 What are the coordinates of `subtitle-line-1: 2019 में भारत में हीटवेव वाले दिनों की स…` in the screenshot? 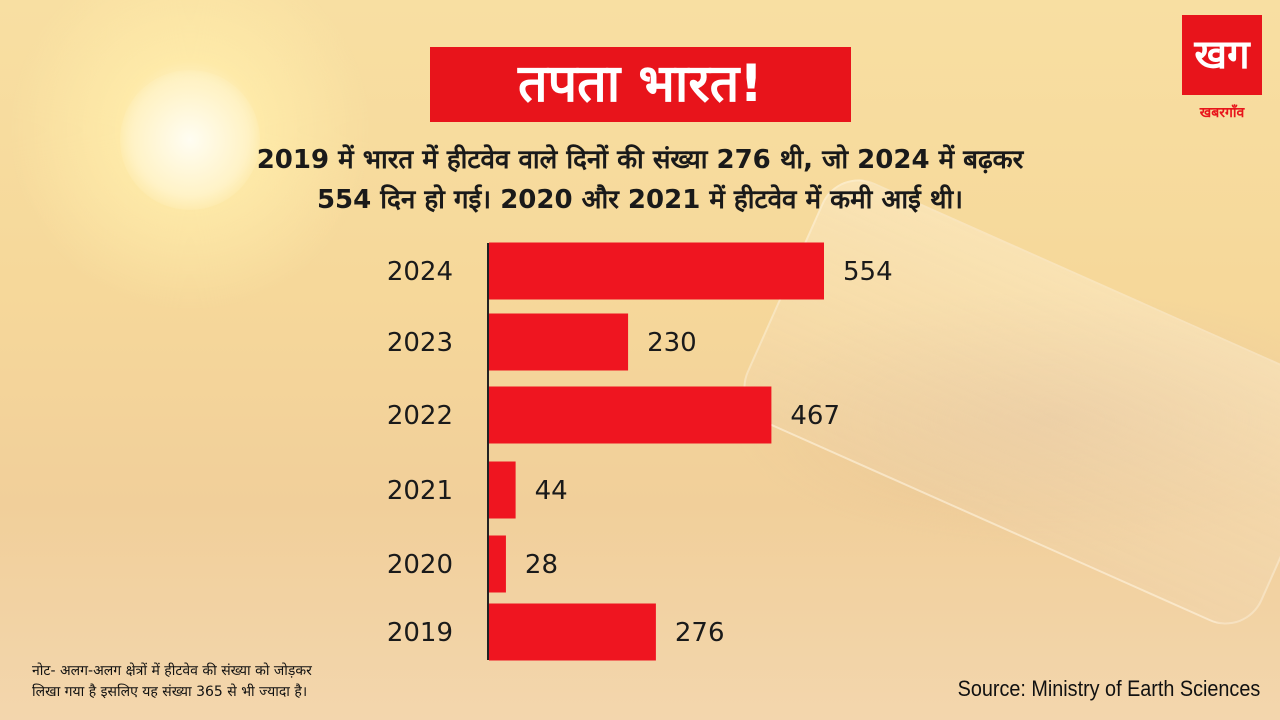 It's located at (640, 160).